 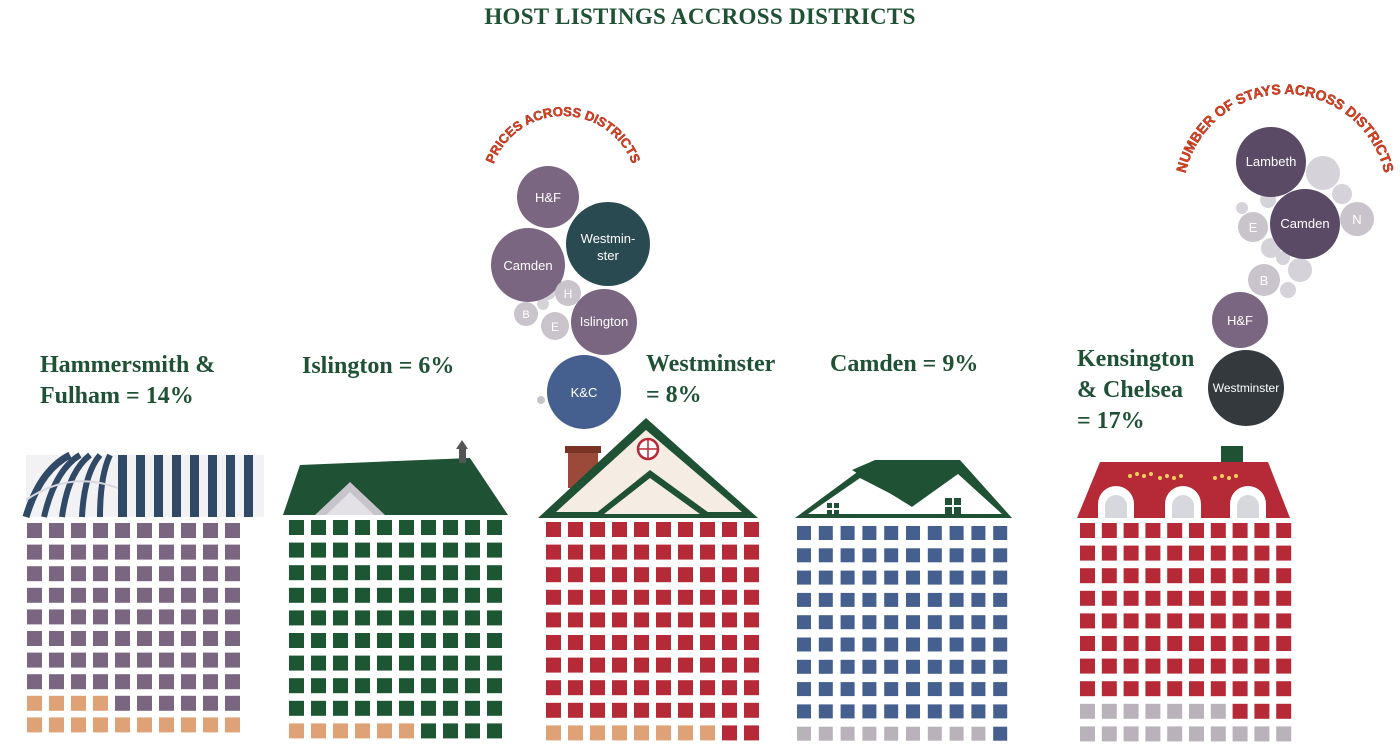 What do you see at coordinates (128, 365) in the screenshot?
I see `label-line: Hammersmith &` at bounding box center [128, 365].